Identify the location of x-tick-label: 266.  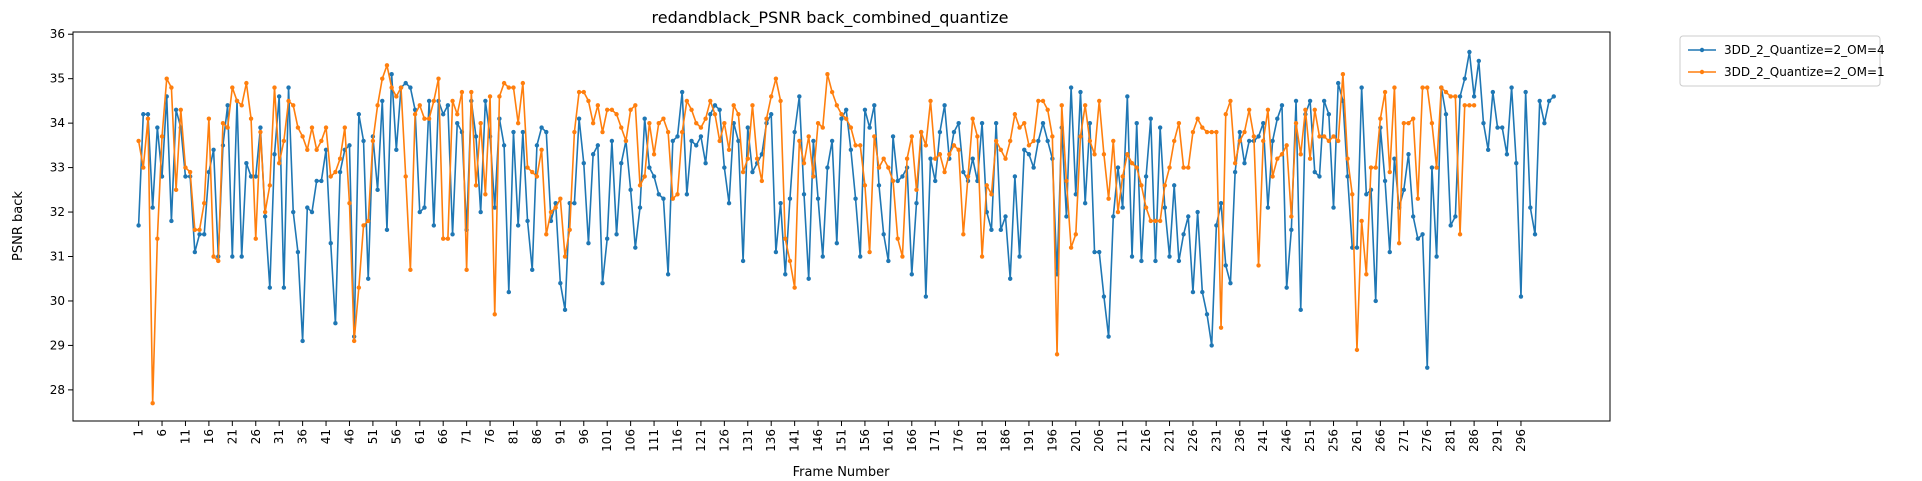
(1380, 440).